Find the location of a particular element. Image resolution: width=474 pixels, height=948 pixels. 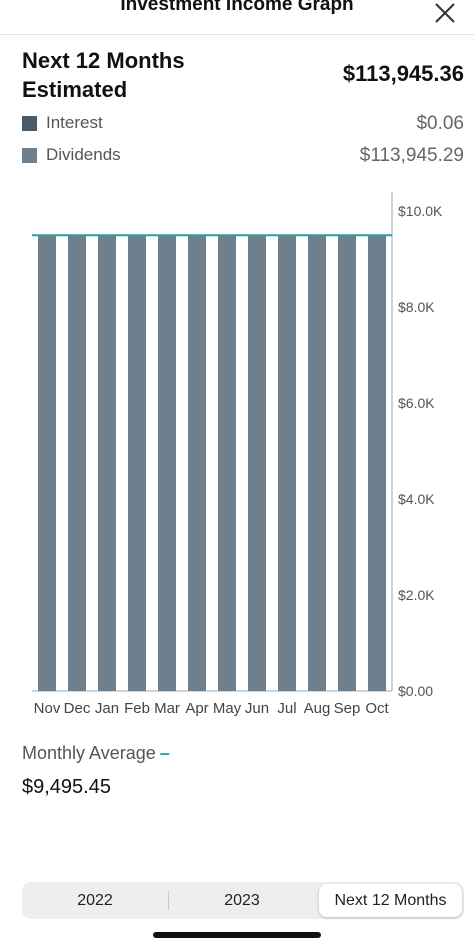

summary-title: Next 12 Months Estimated is located at coordinates (103, 75).